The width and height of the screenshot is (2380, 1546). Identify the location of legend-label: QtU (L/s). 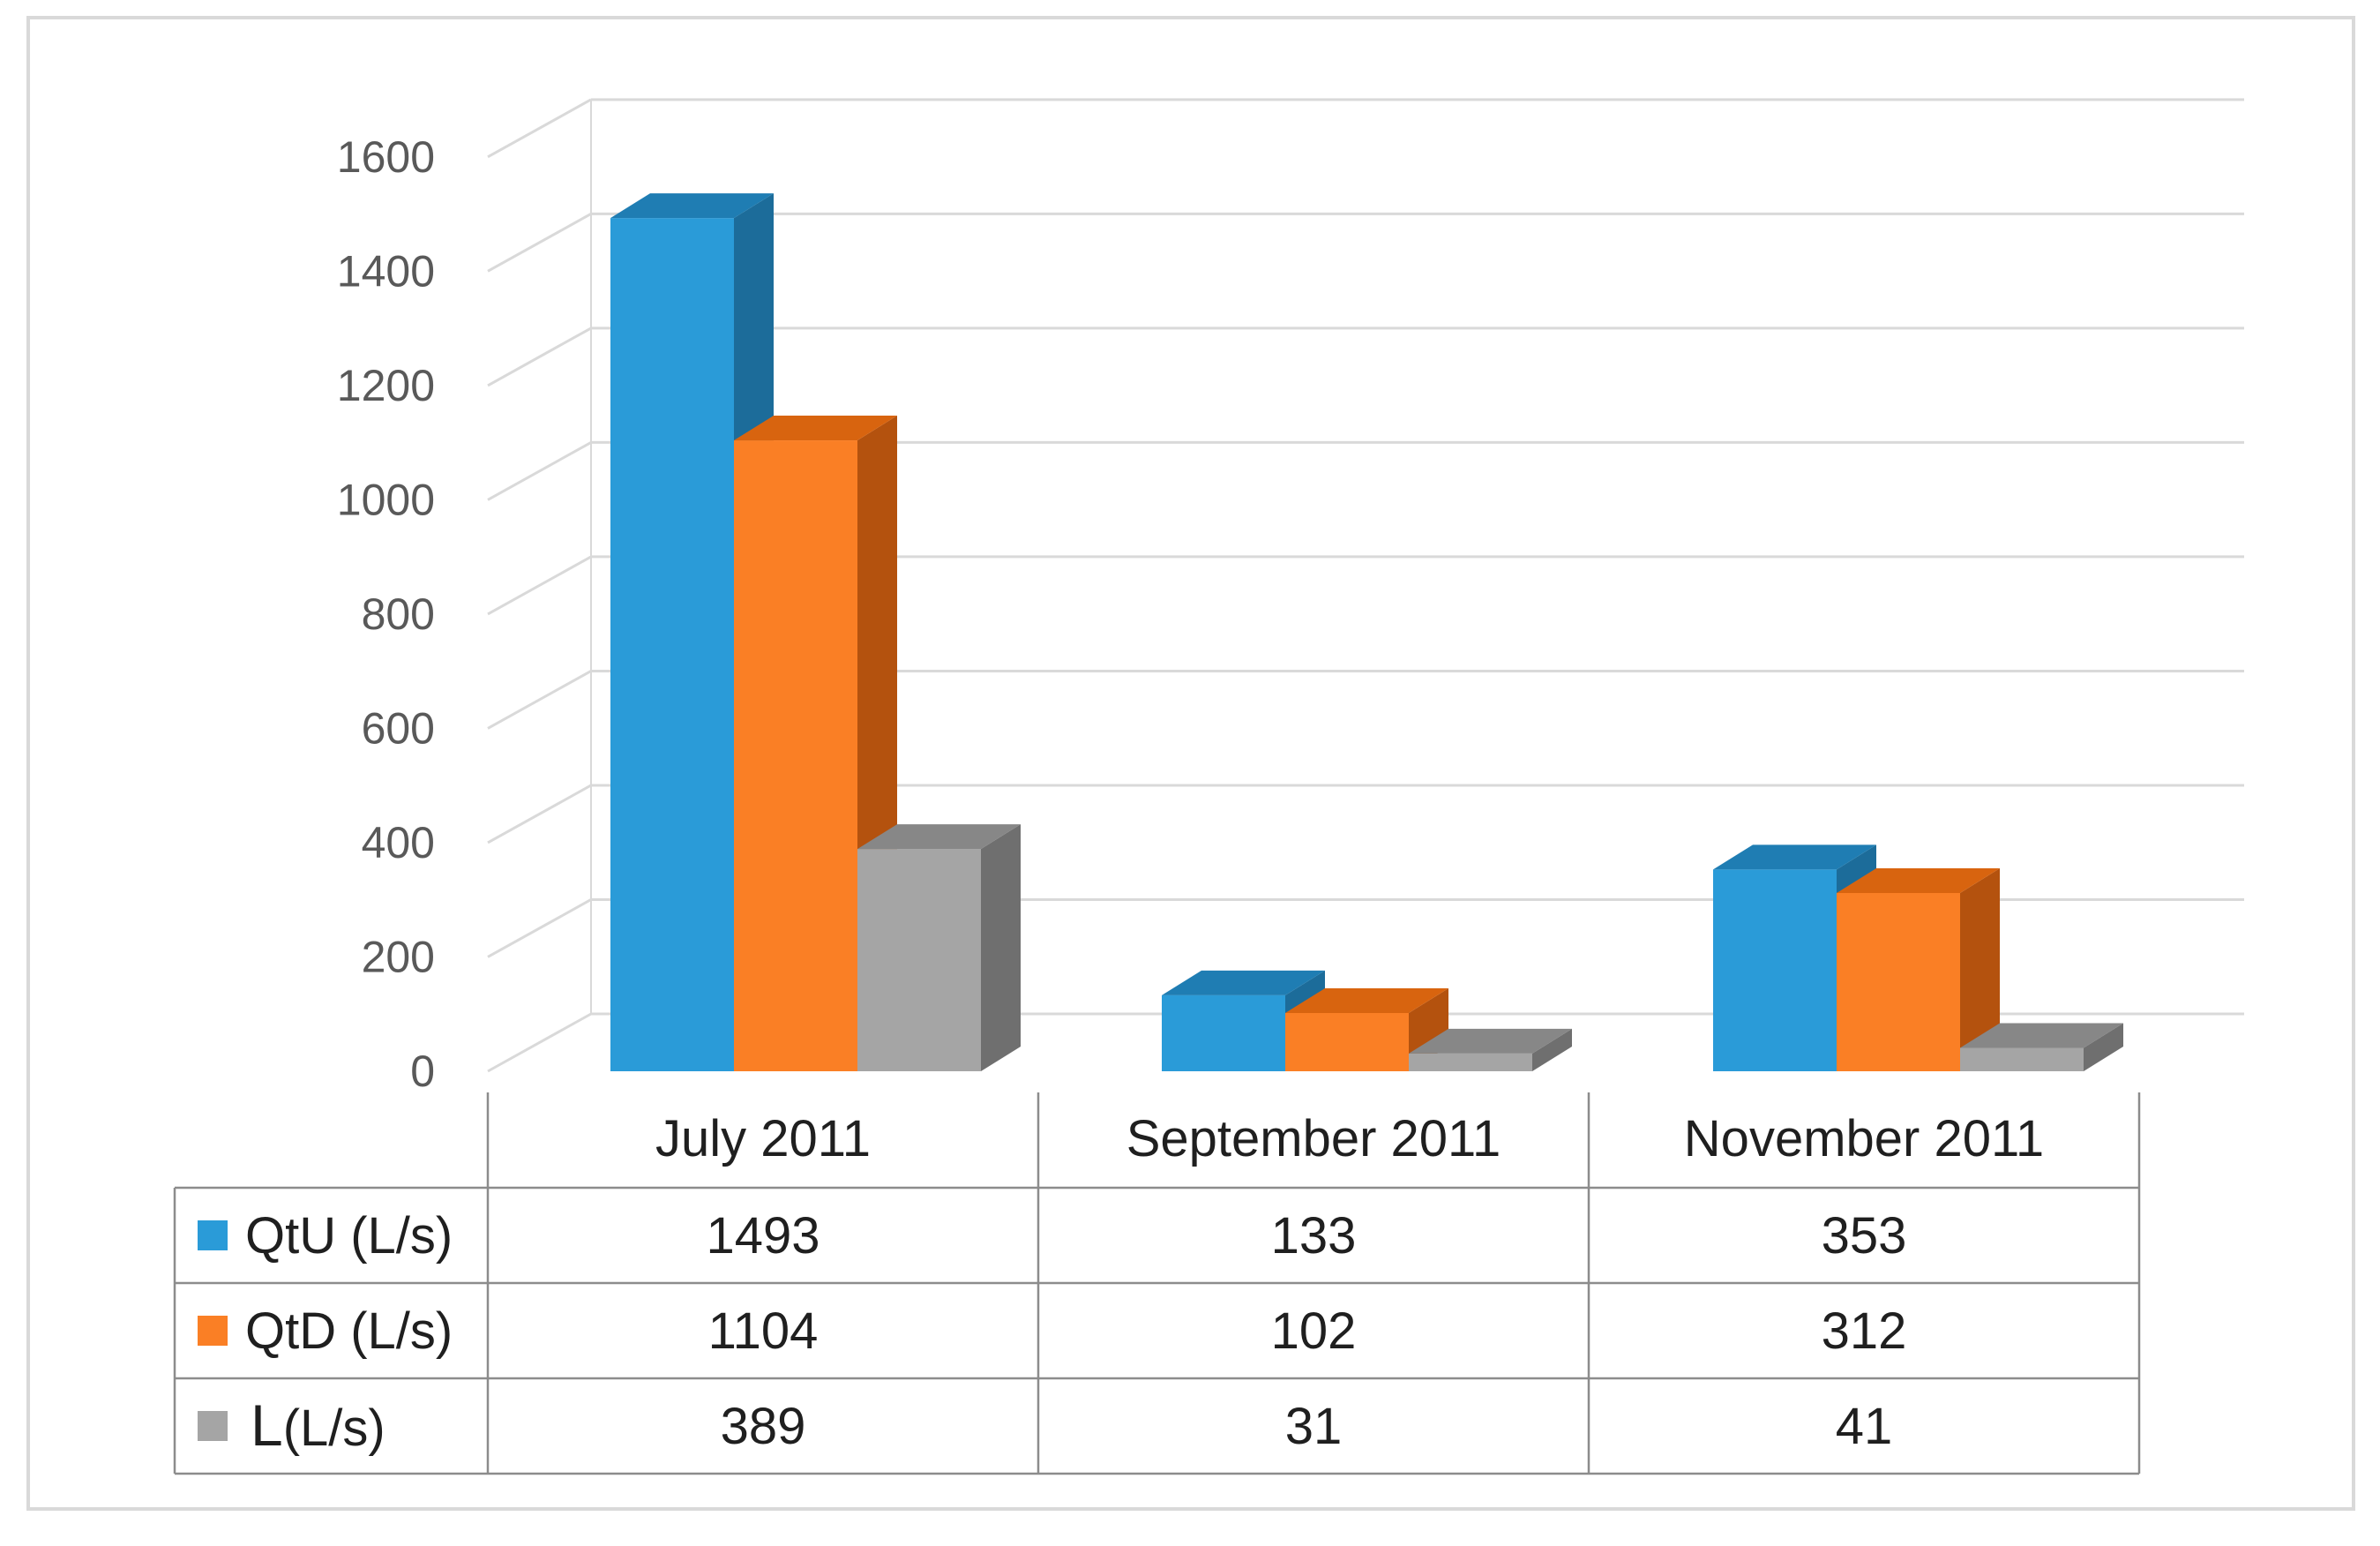
(349, 1236).